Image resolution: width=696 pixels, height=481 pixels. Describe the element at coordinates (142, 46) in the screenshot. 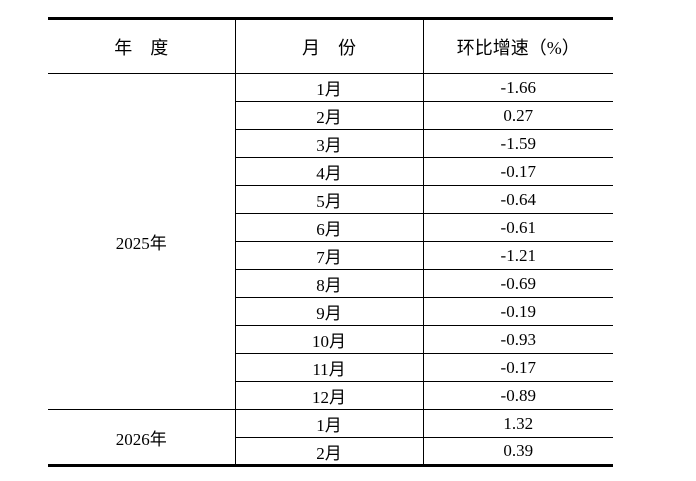

I see `header-year: 年 度` at that location.